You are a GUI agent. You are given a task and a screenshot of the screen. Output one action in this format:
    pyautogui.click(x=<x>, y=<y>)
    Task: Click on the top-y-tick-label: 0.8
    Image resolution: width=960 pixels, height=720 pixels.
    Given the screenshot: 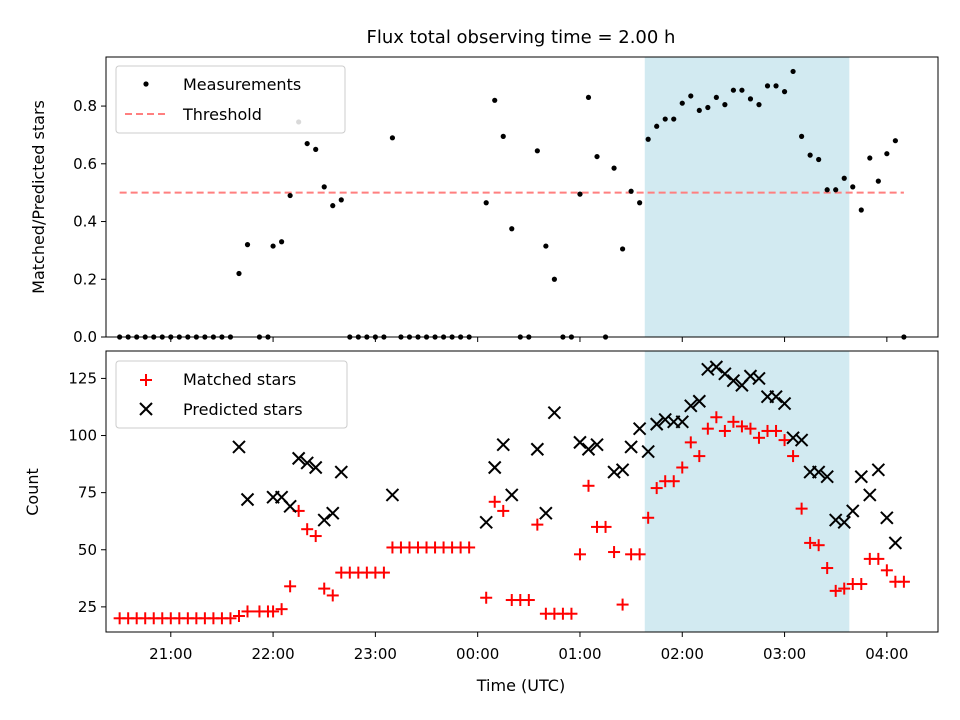 What is the action you would take?
    pyautogui.click(x=85, y=106)
    